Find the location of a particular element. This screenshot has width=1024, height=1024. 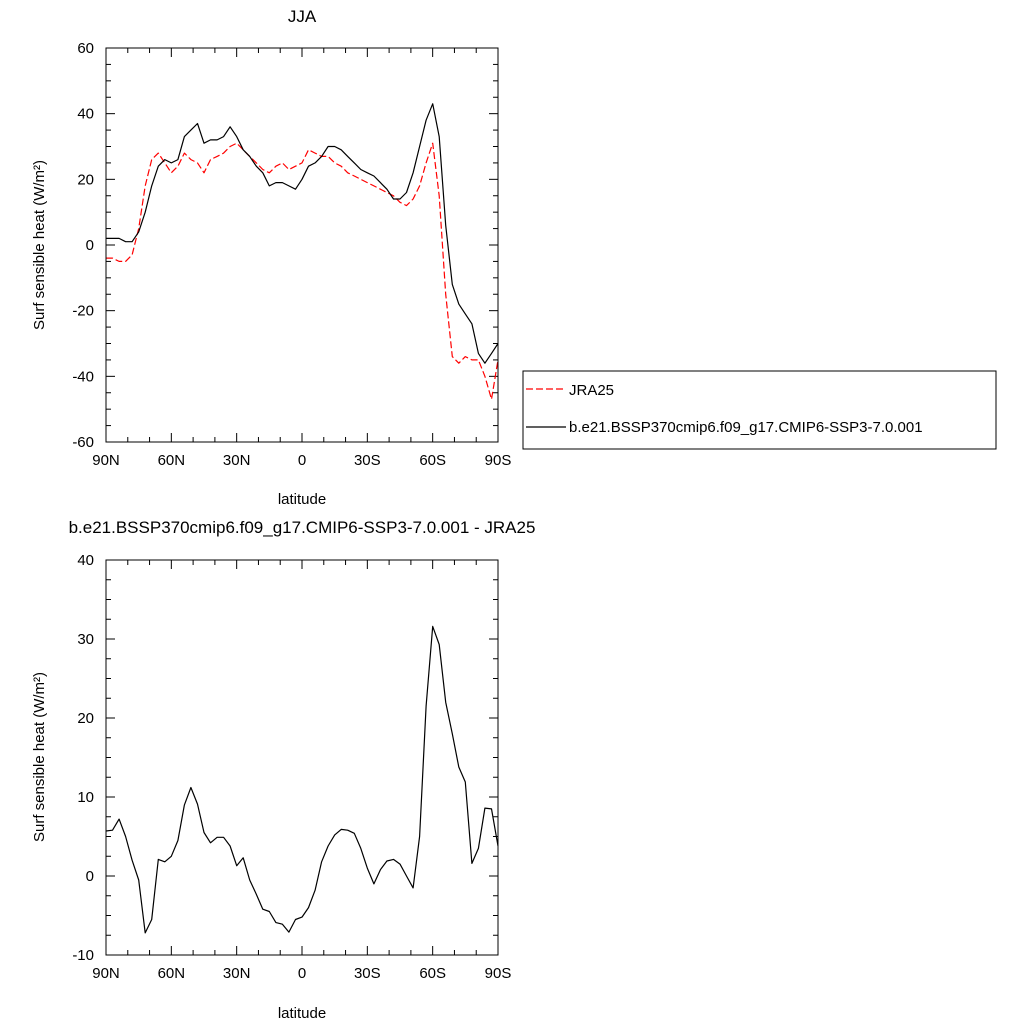

y-tick-label: 60 is located at coordinates (85, 48).